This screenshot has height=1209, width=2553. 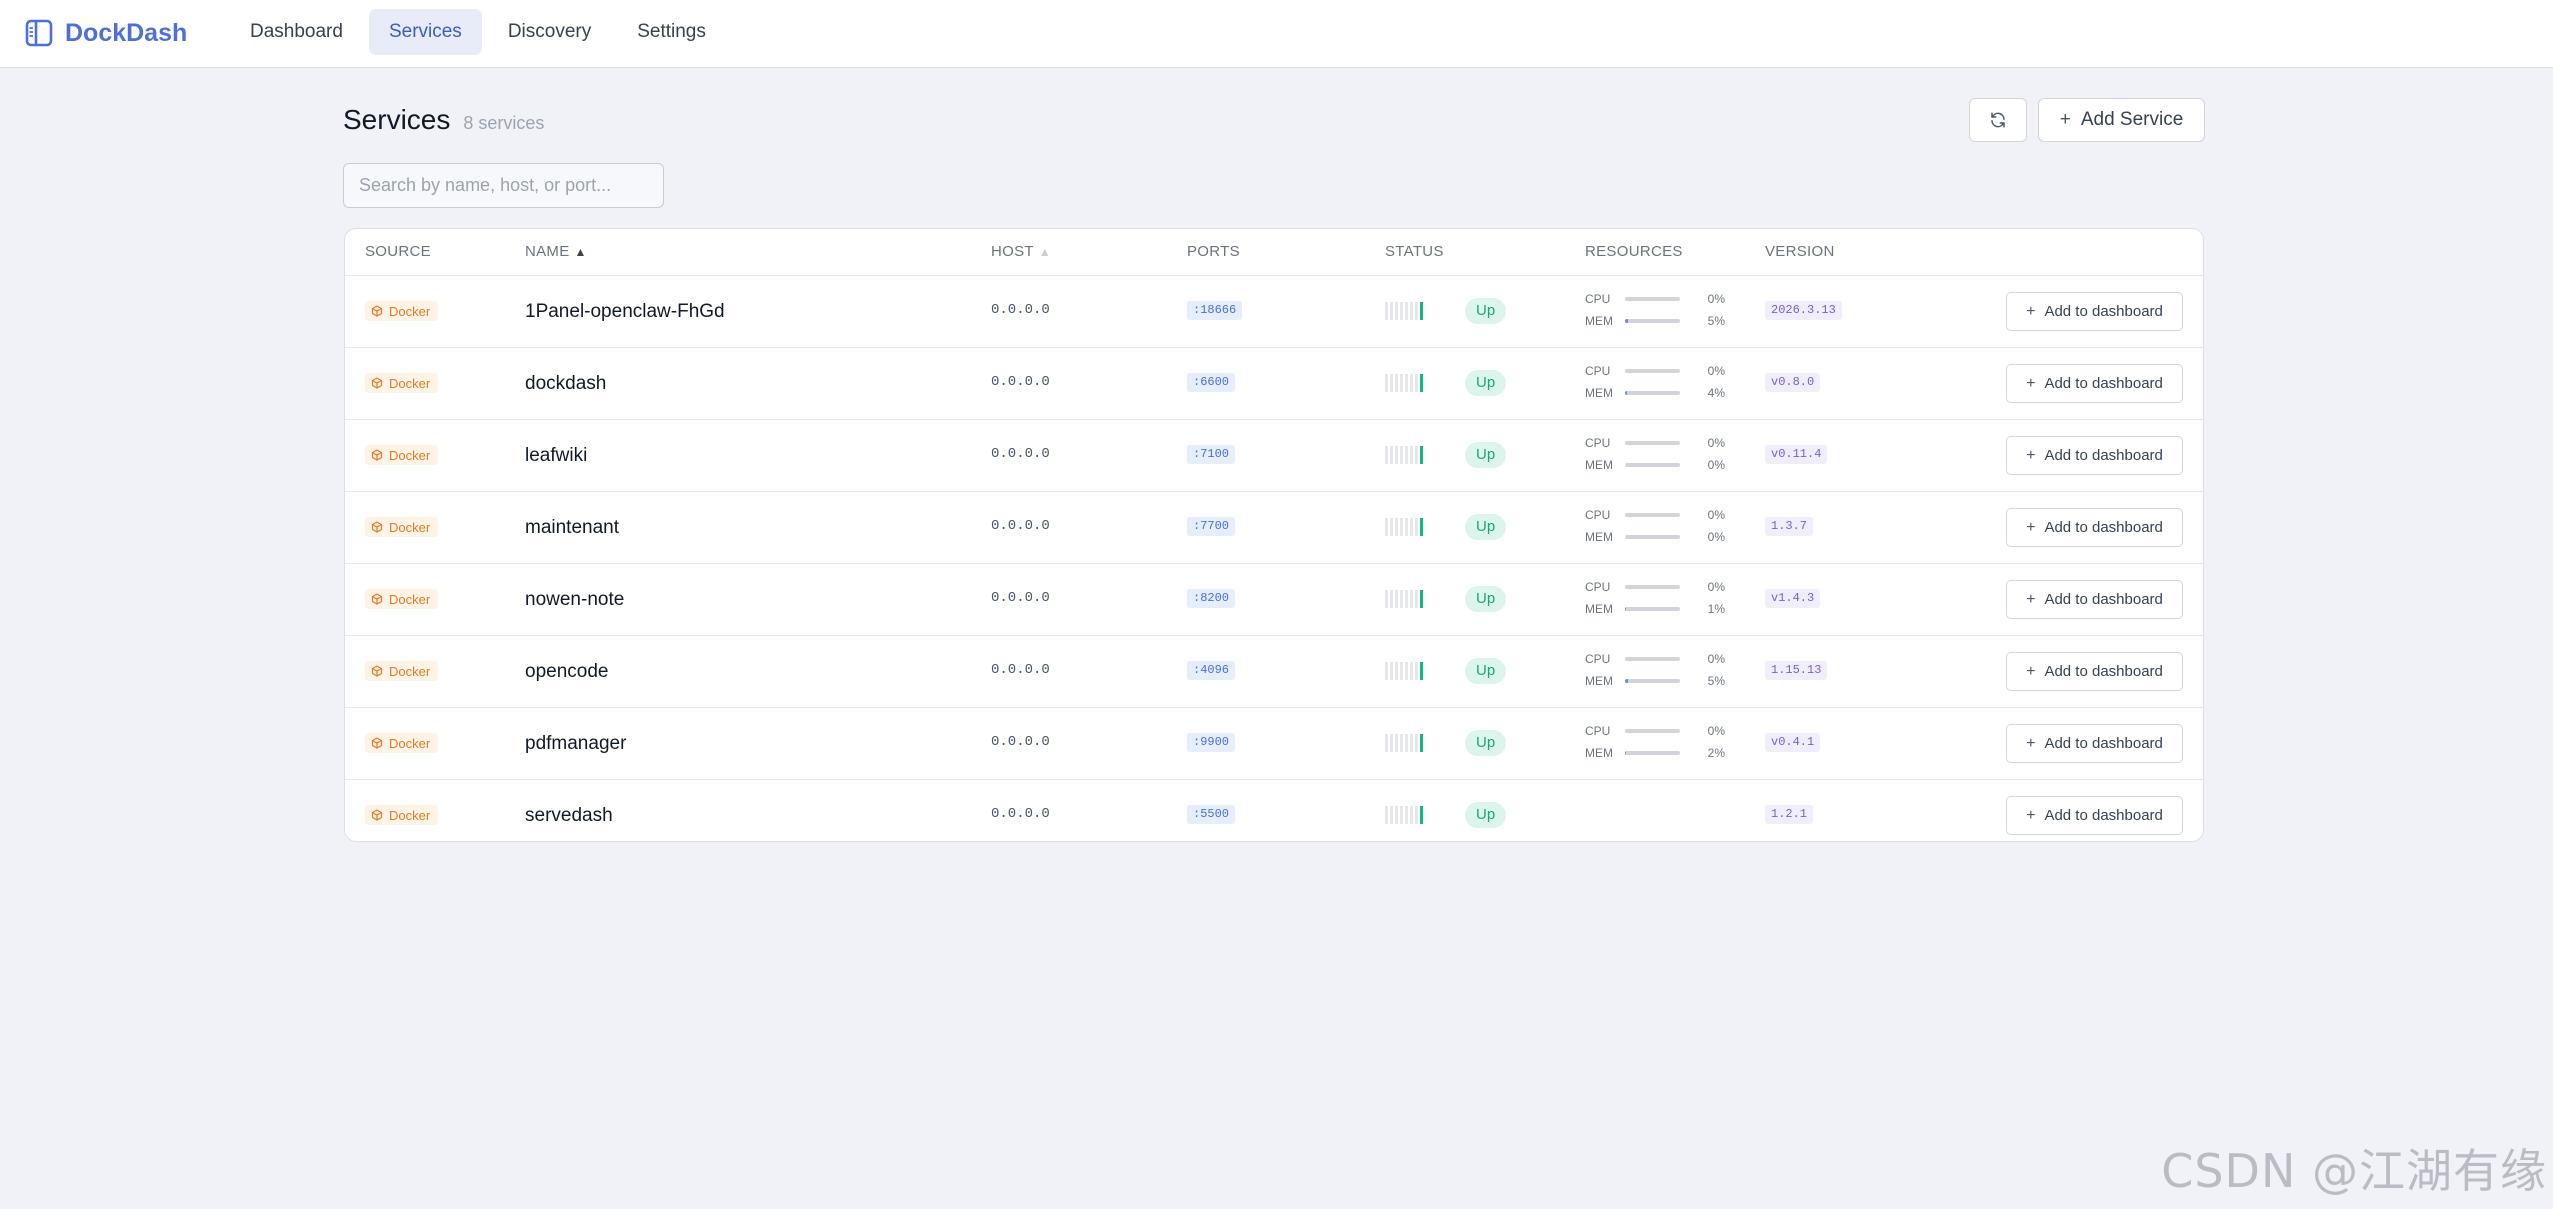 What do you see at coordinates (1652, 731) in the screenshot?
I see `cpu-bar` at bounding box center [1652, 731].